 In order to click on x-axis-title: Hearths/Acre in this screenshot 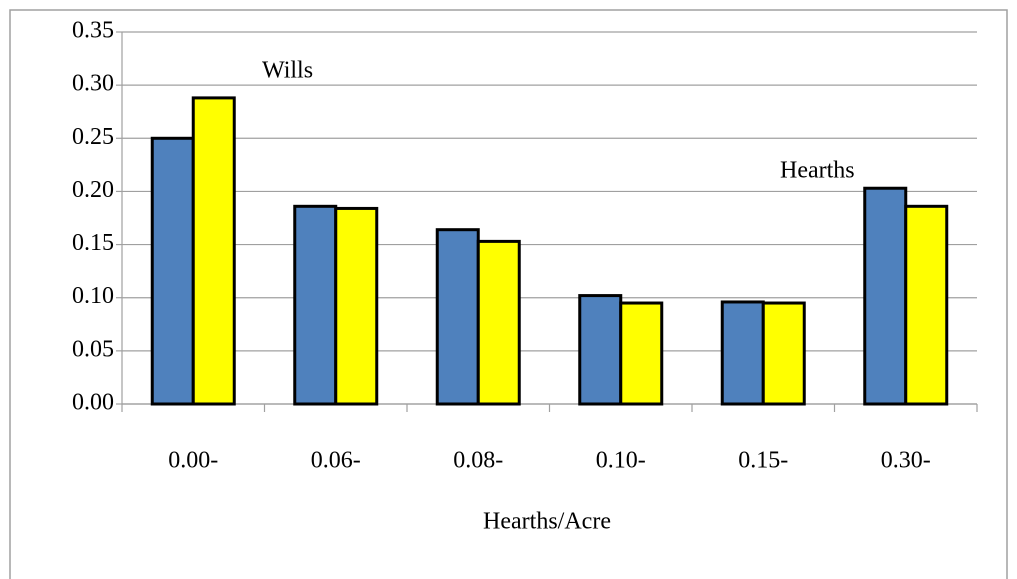, I will do `click(547, 522)`.